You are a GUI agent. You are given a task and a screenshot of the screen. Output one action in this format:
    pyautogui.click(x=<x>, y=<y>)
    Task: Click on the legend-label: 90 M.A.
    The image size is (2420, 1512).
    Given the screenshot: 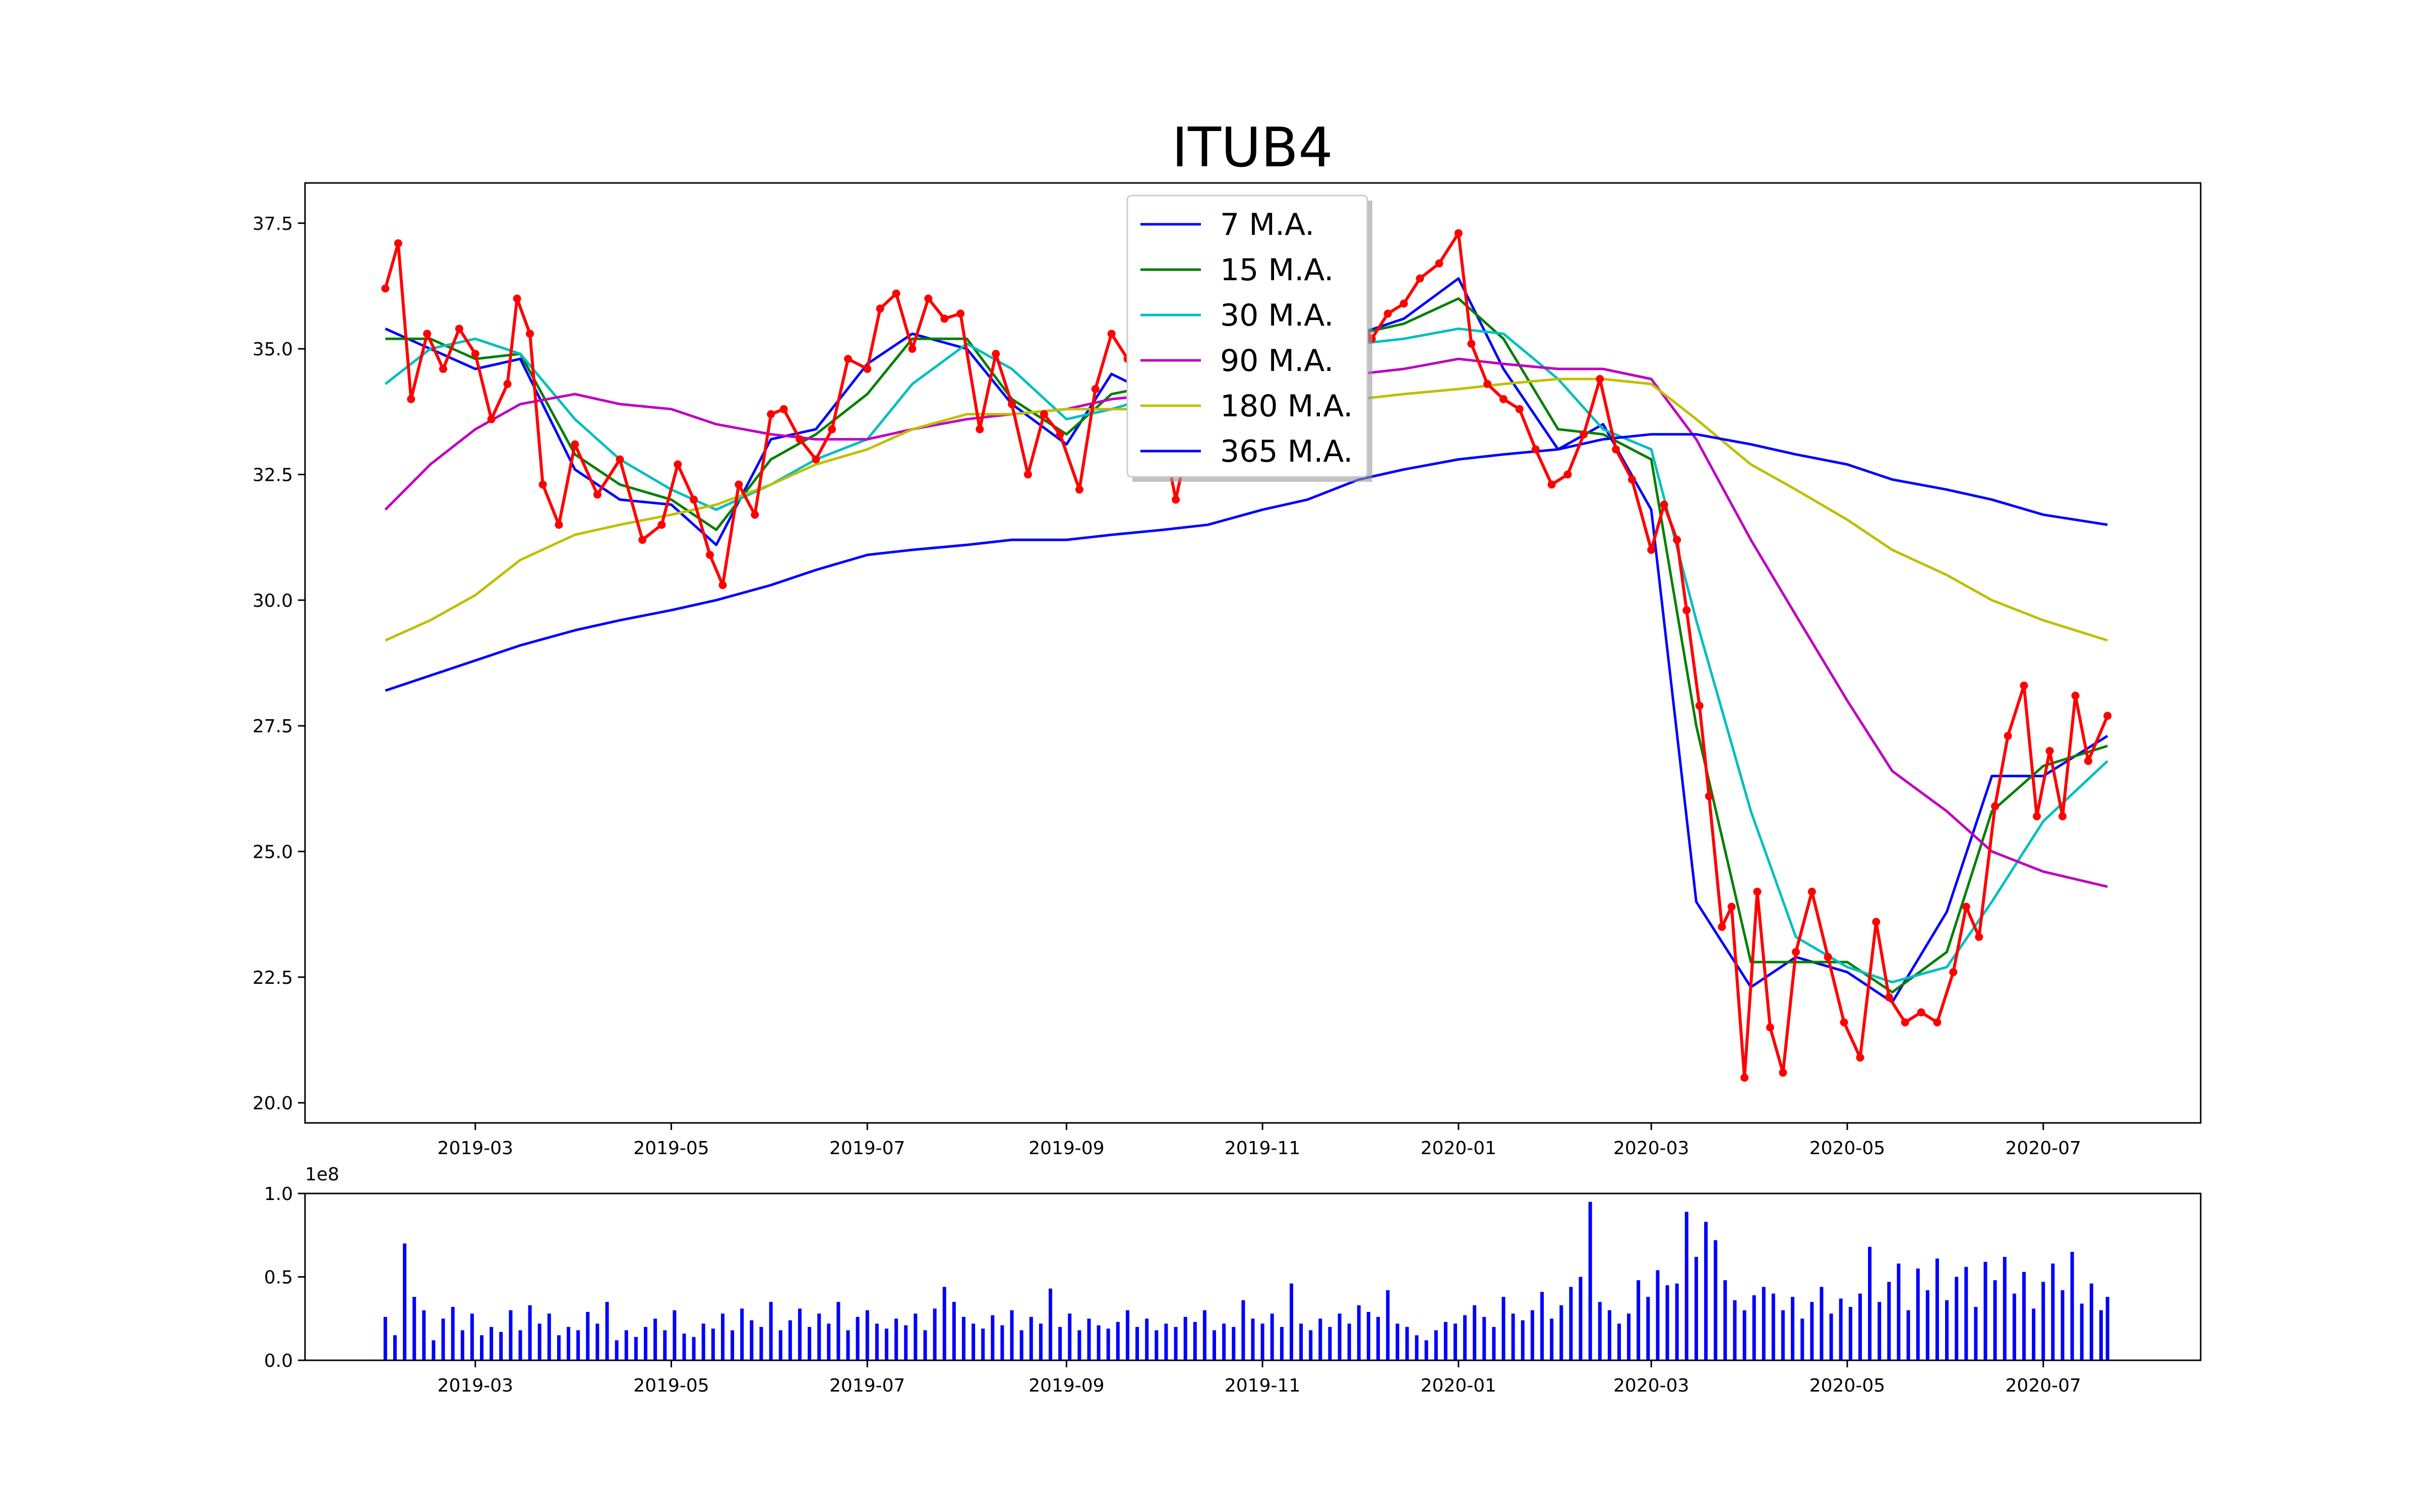 What is the action you would take?
    pyautogui.click(x=1277, y=361)
    